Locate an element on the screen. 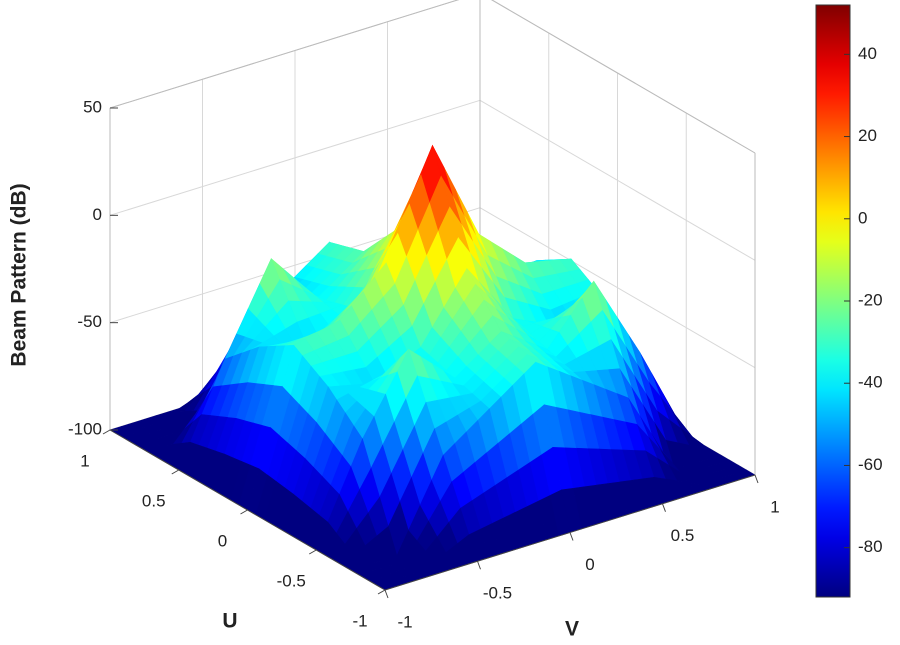 Image resolution: width=900 pixels, height=645 pixels. colorbar-tick-label: -60 is located at coordinates (870, 464).